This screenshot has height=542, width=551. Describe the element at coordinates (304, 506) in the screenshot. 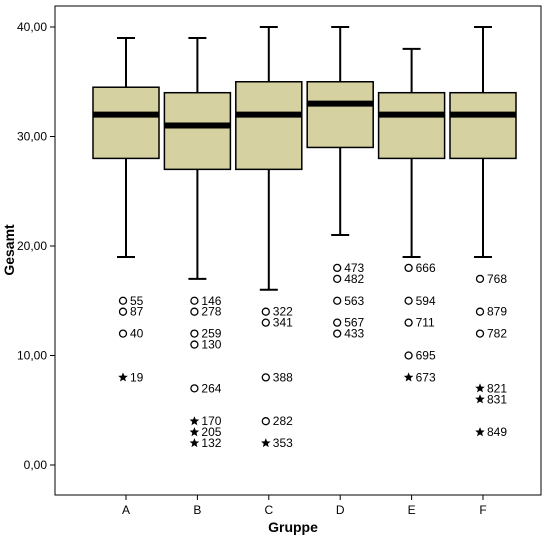

I see `x-axis: A B C D E F` at that location.